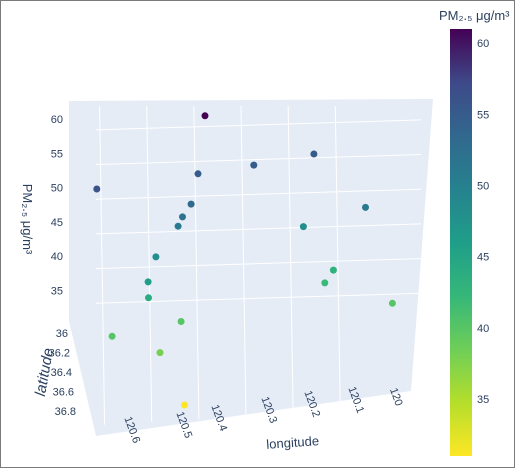 The image size is (517, 474). I want to click on y-tick-label: 36.4, so click(61, 373).